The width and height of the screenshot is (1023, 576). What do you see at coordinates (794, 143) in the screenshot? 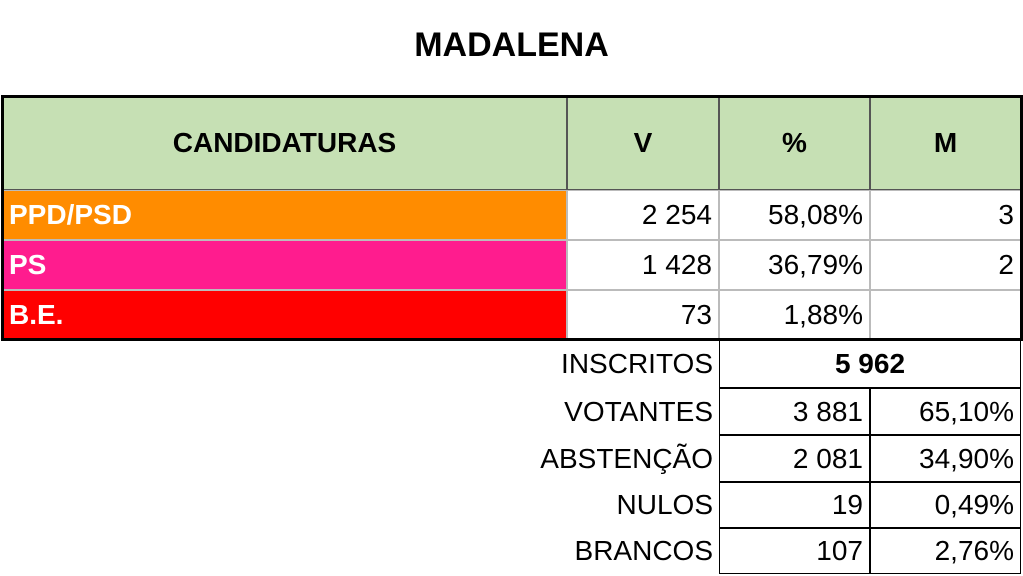
I see `header-cell: %` at bounding box center [794, 143].